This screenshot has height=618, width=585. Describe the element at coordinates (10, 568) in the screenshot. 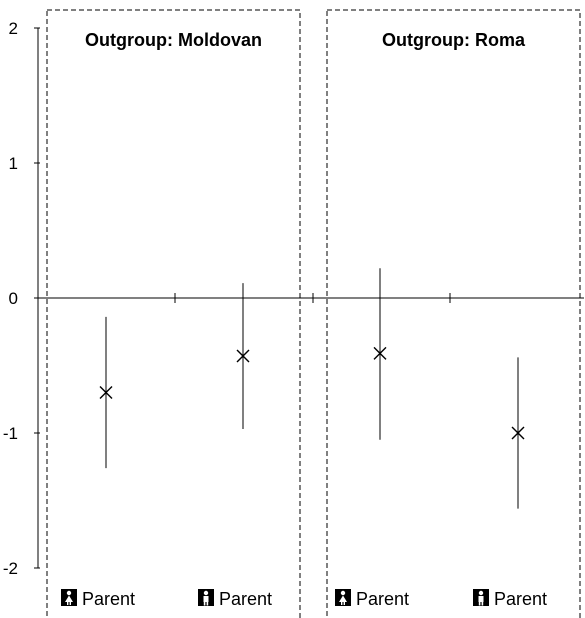

I see `y-tick-label: -2` at that location.